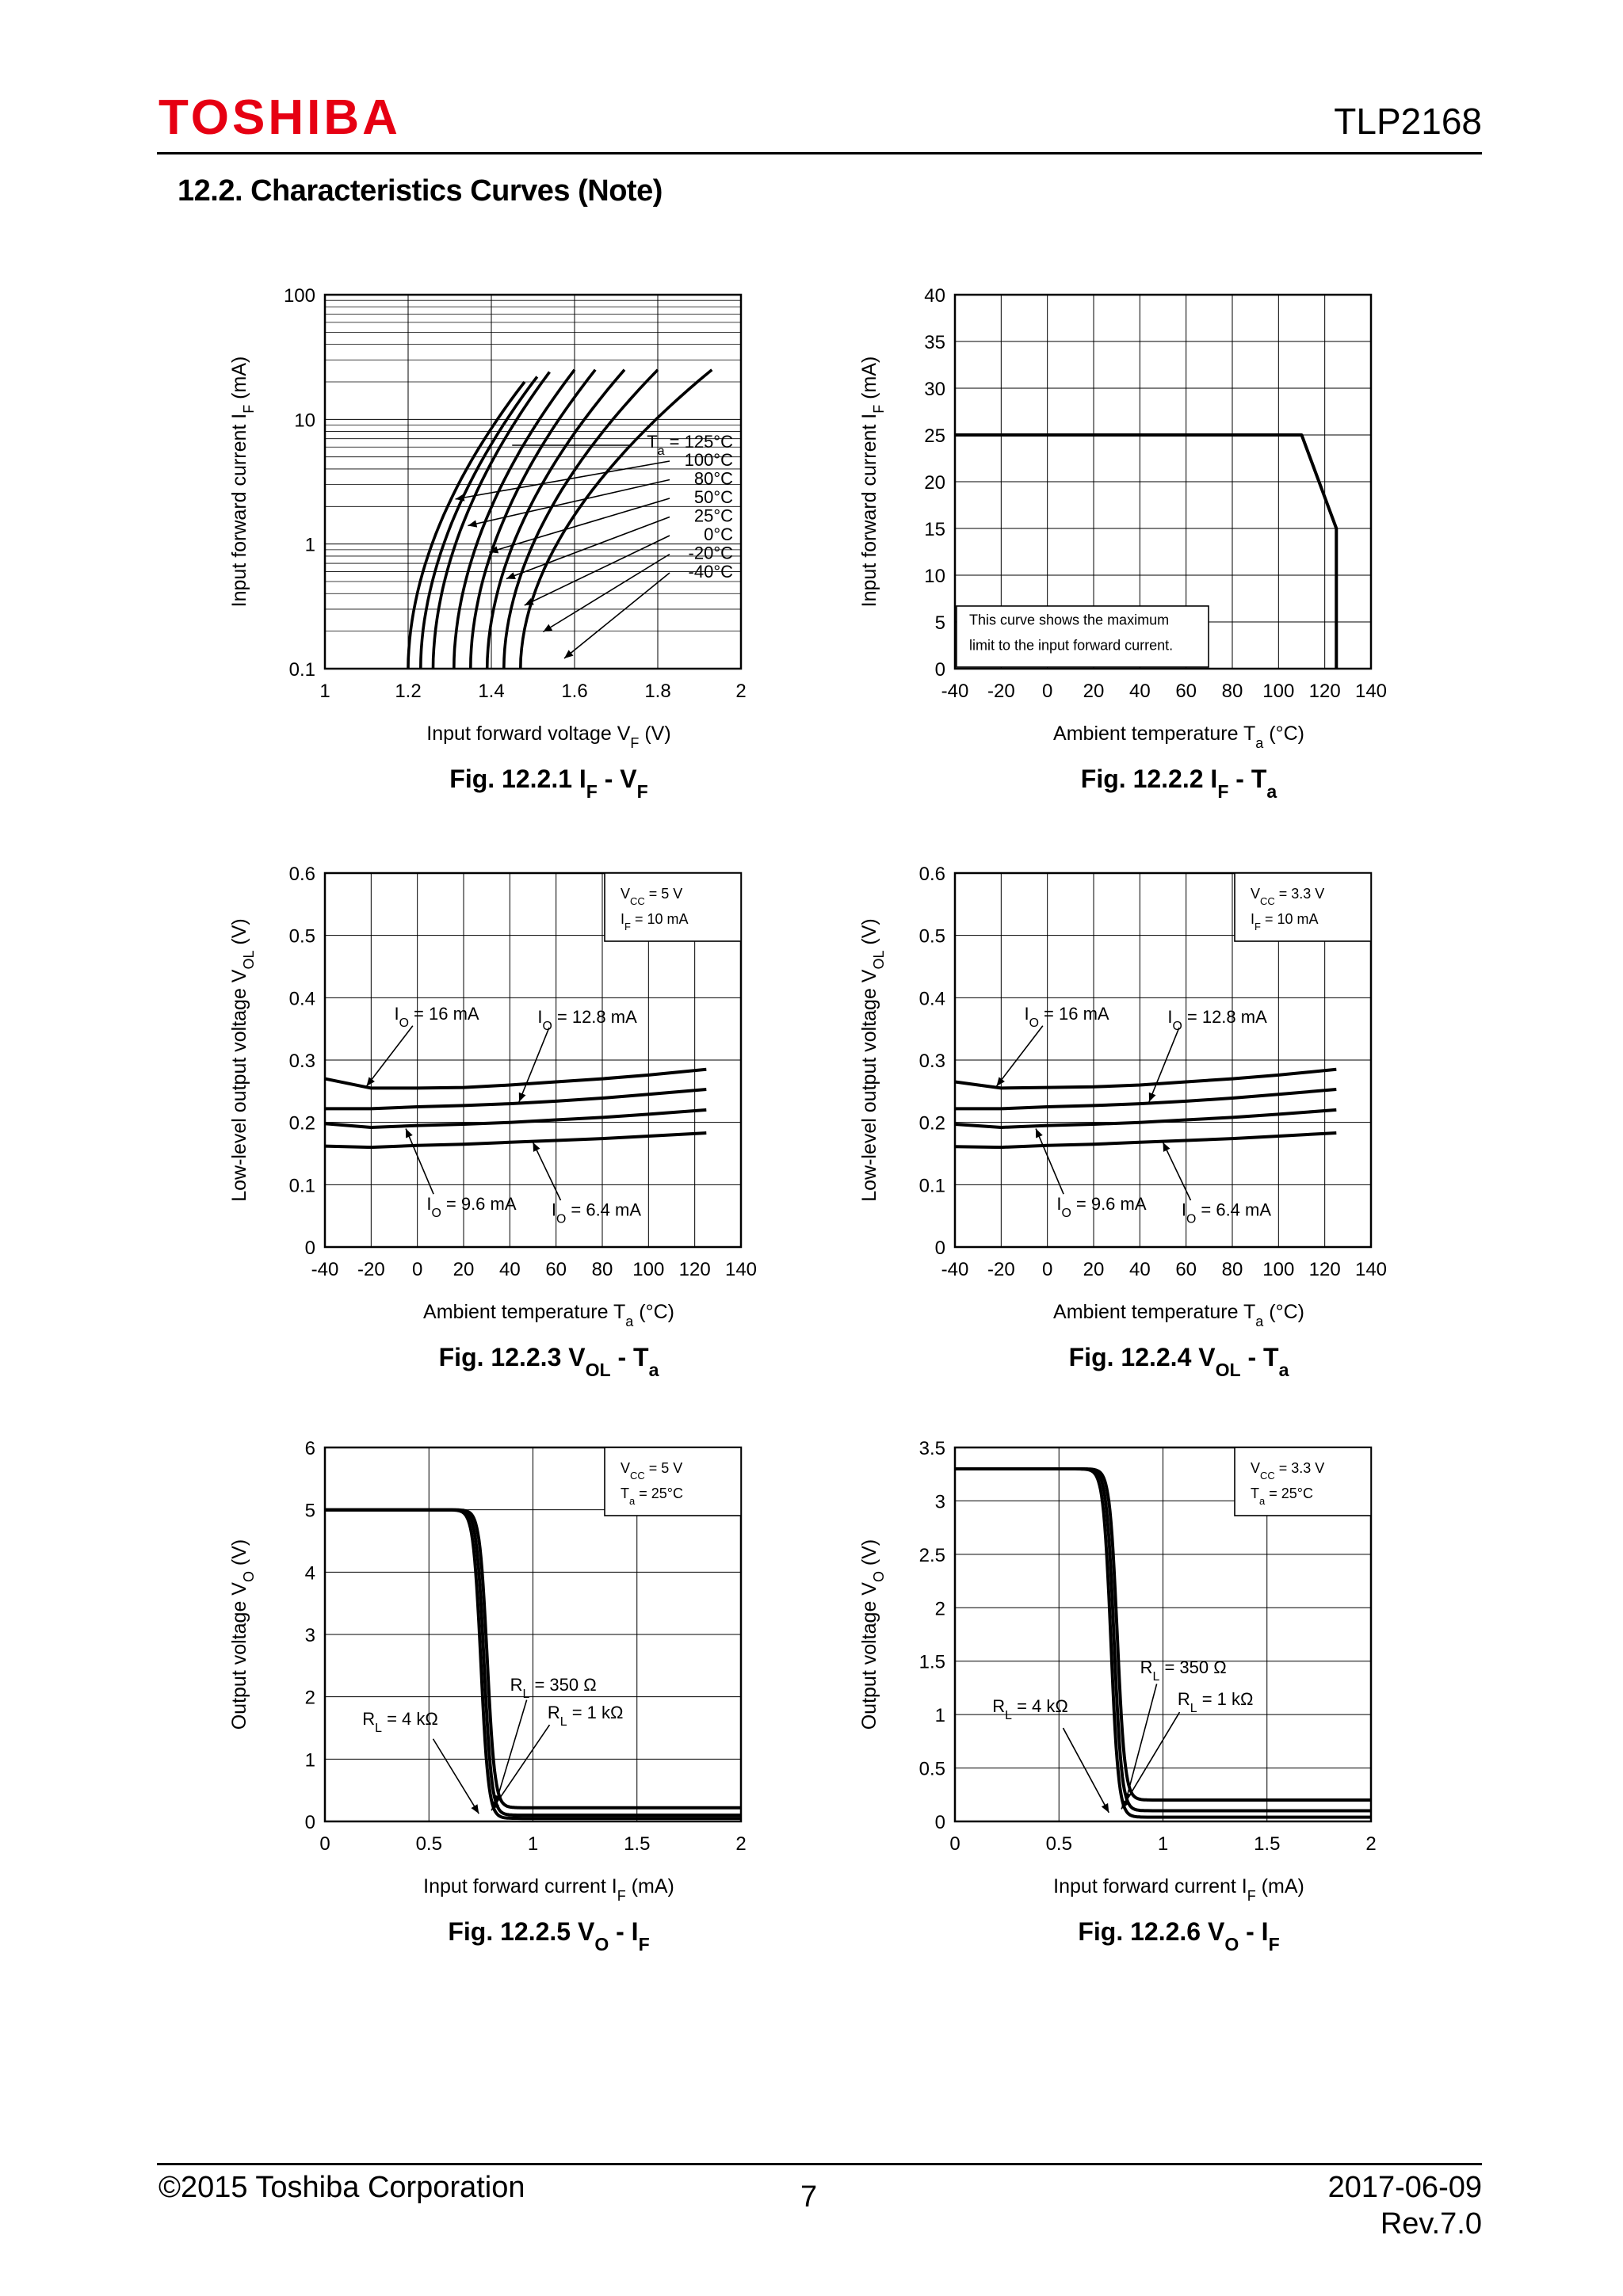  What do you see at coordinates (625, 1493) in the screenshot?
I see `conditions-box-line-part: T` at bounding box center [625, 1493].